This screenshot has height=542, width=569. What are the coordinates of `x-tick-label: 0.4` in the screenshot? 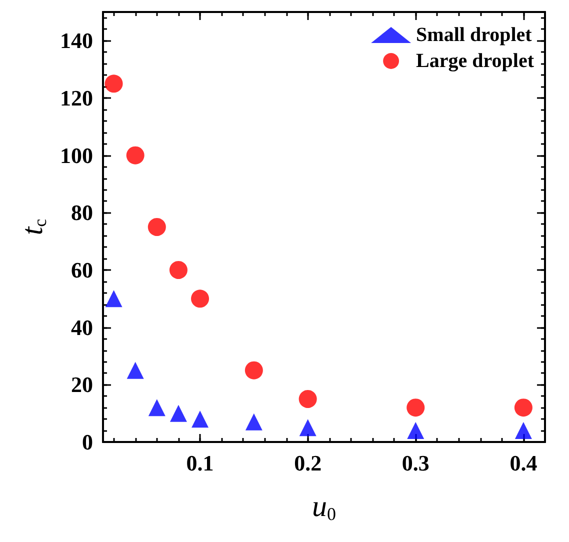 It's located at (524, 463).